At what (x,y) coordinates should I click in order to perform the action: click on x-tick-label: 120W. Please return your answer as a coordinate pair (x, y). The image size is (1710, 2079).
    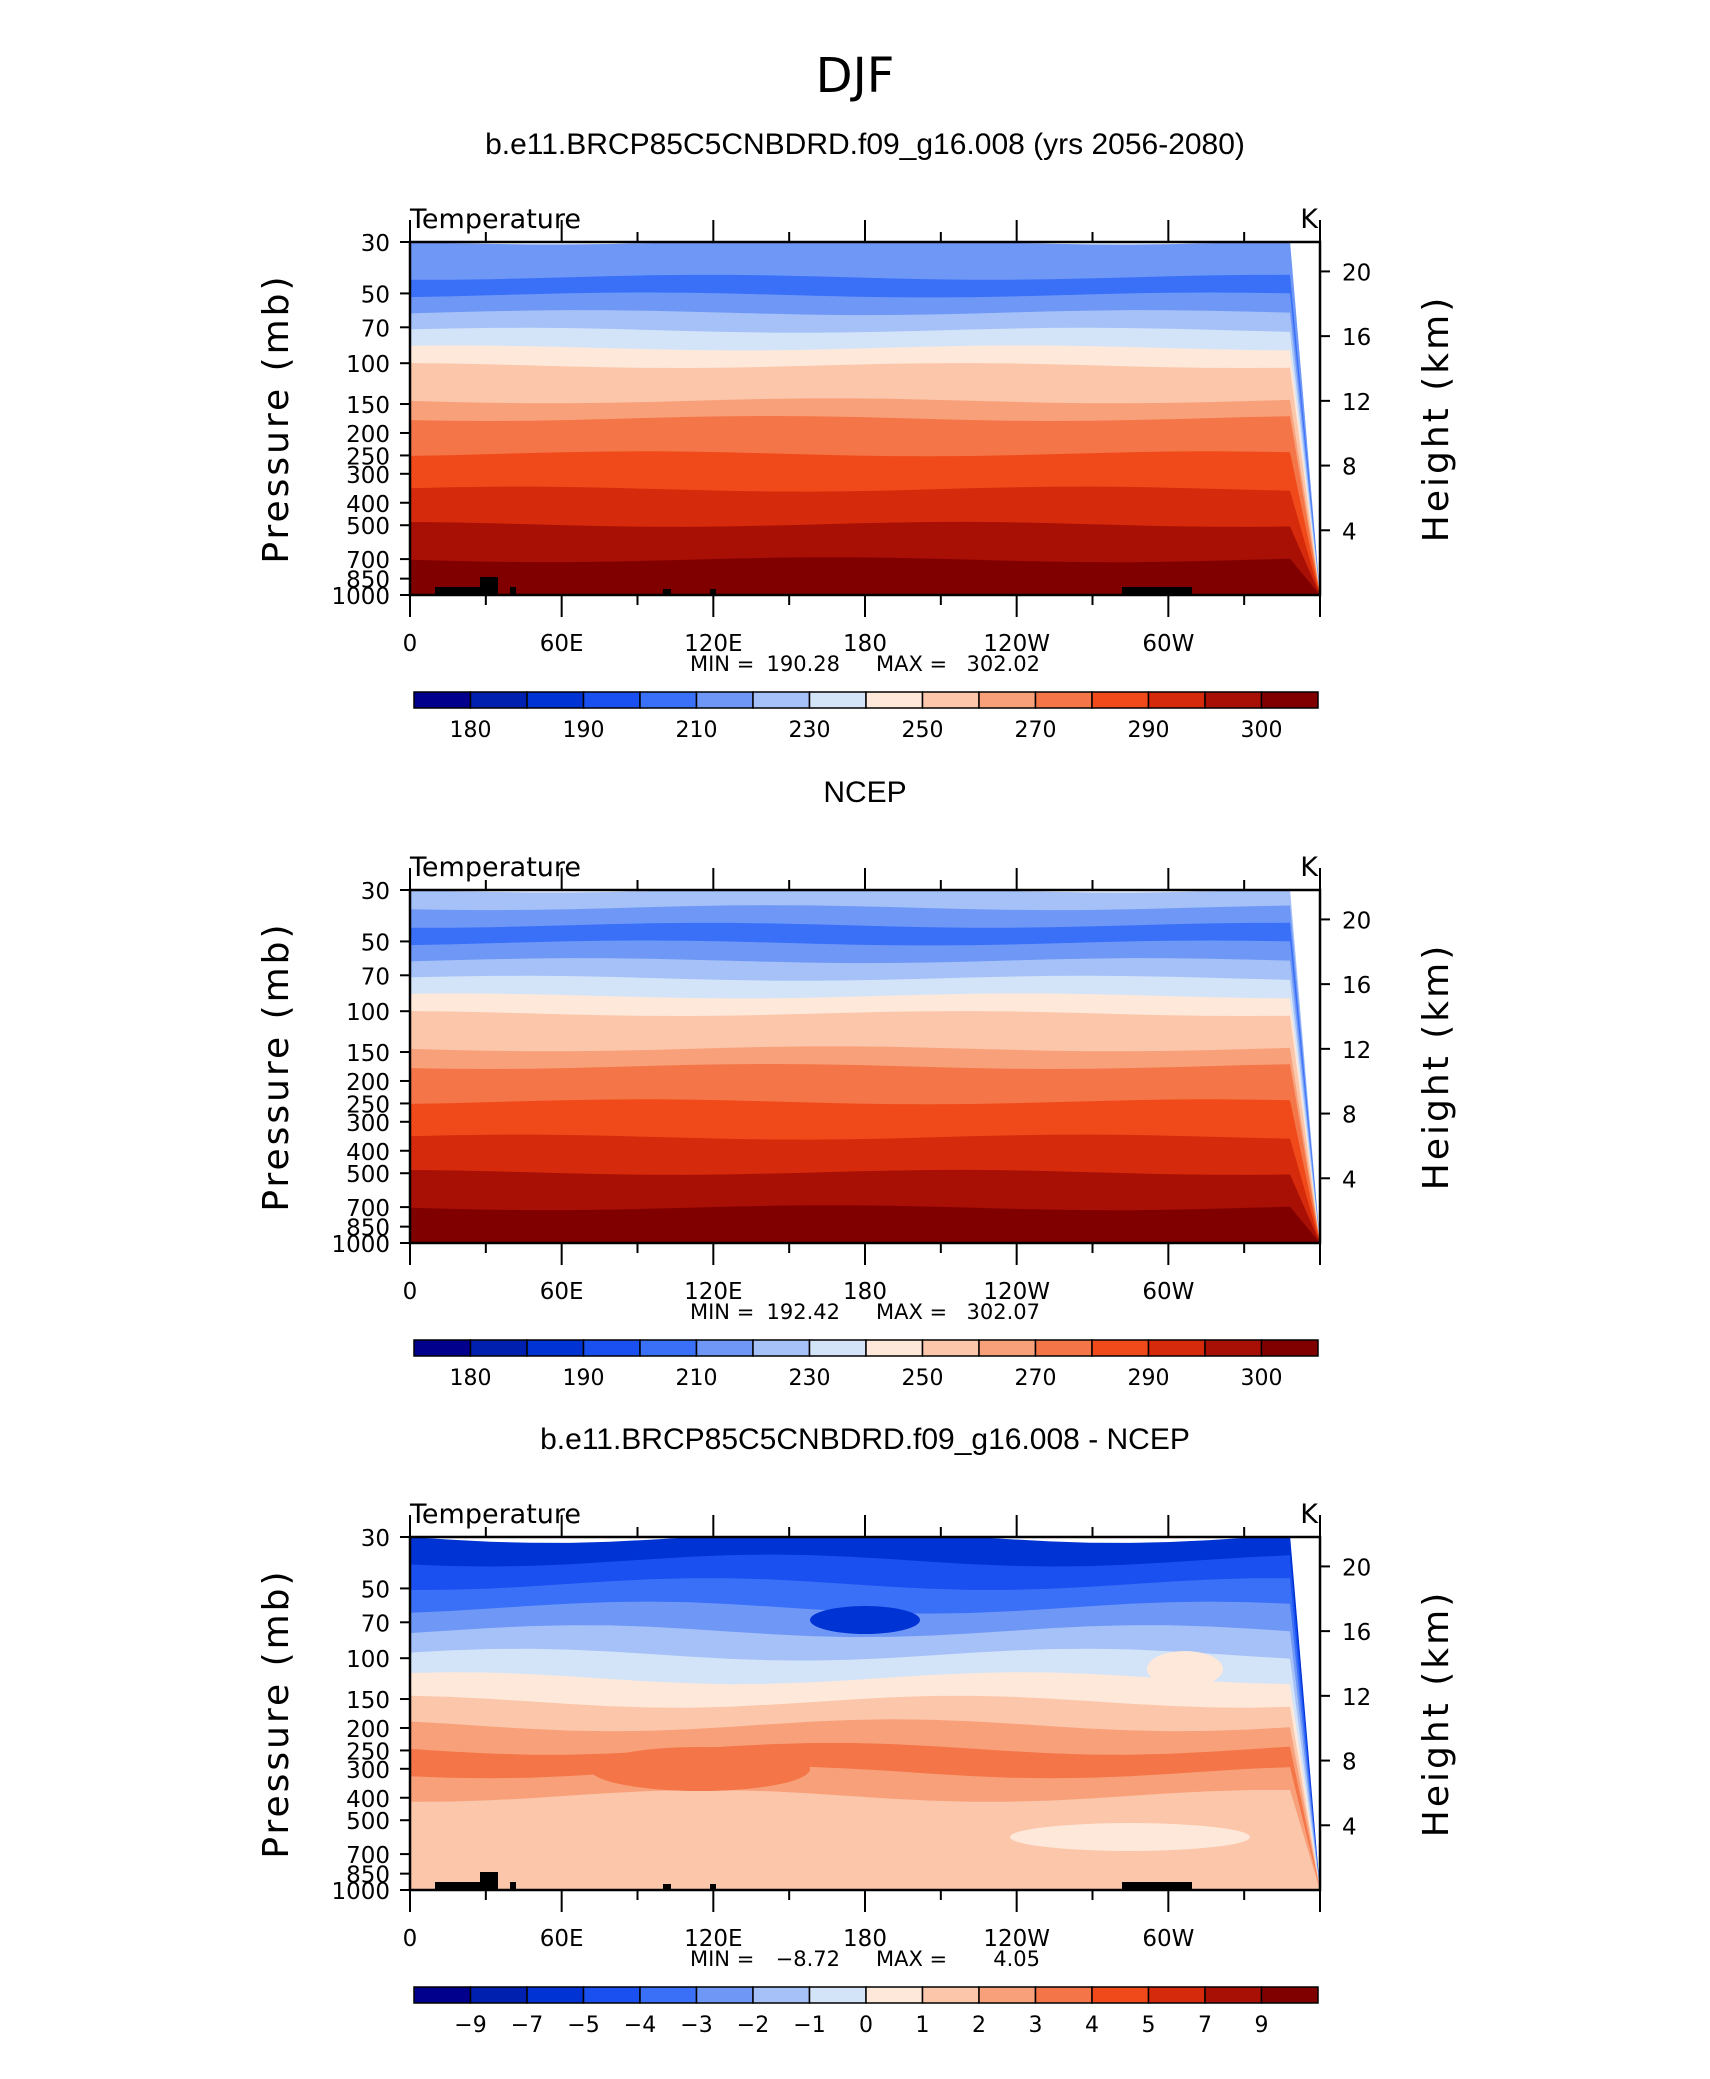
    Looking at the image, I should click on (1016, 1939).